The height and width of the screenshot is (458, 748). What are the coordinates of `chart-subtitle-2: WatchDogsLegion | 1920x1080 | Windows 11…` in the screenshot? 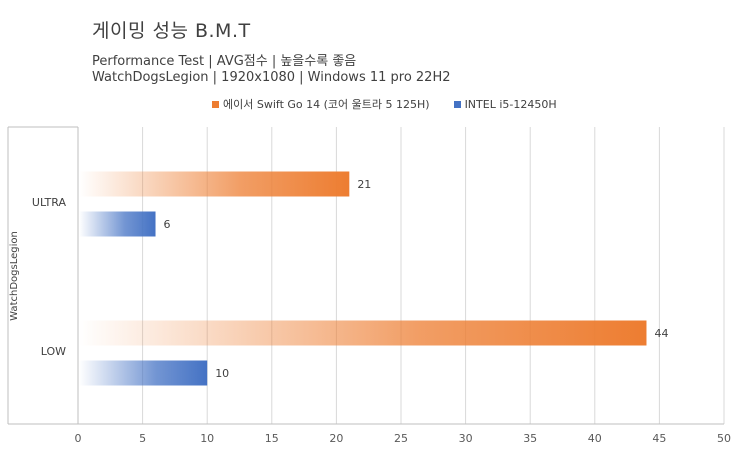 It's located at (271, 77).